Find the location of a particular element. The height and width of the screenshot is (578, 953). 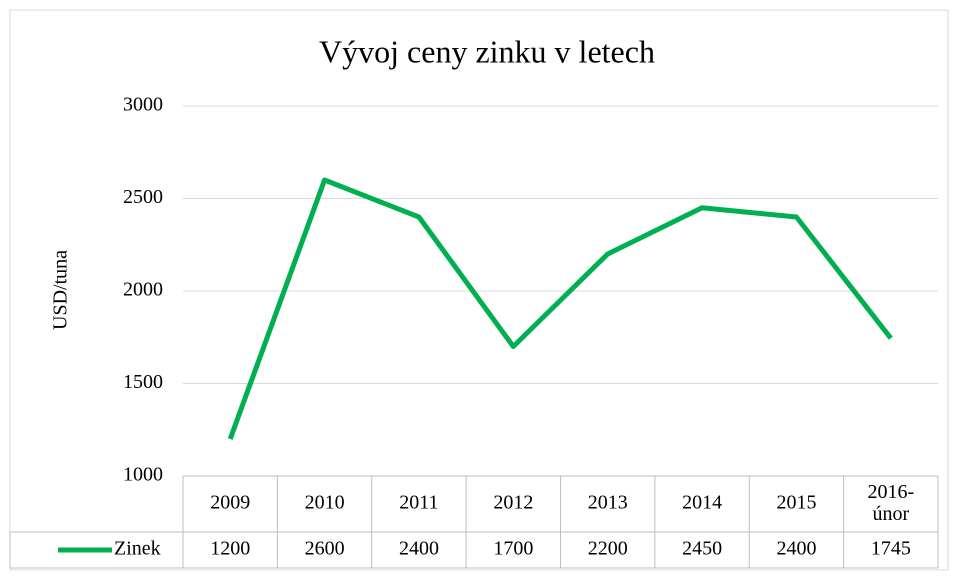

y-tick-label: 3000 is located at coordinates (143, 105).